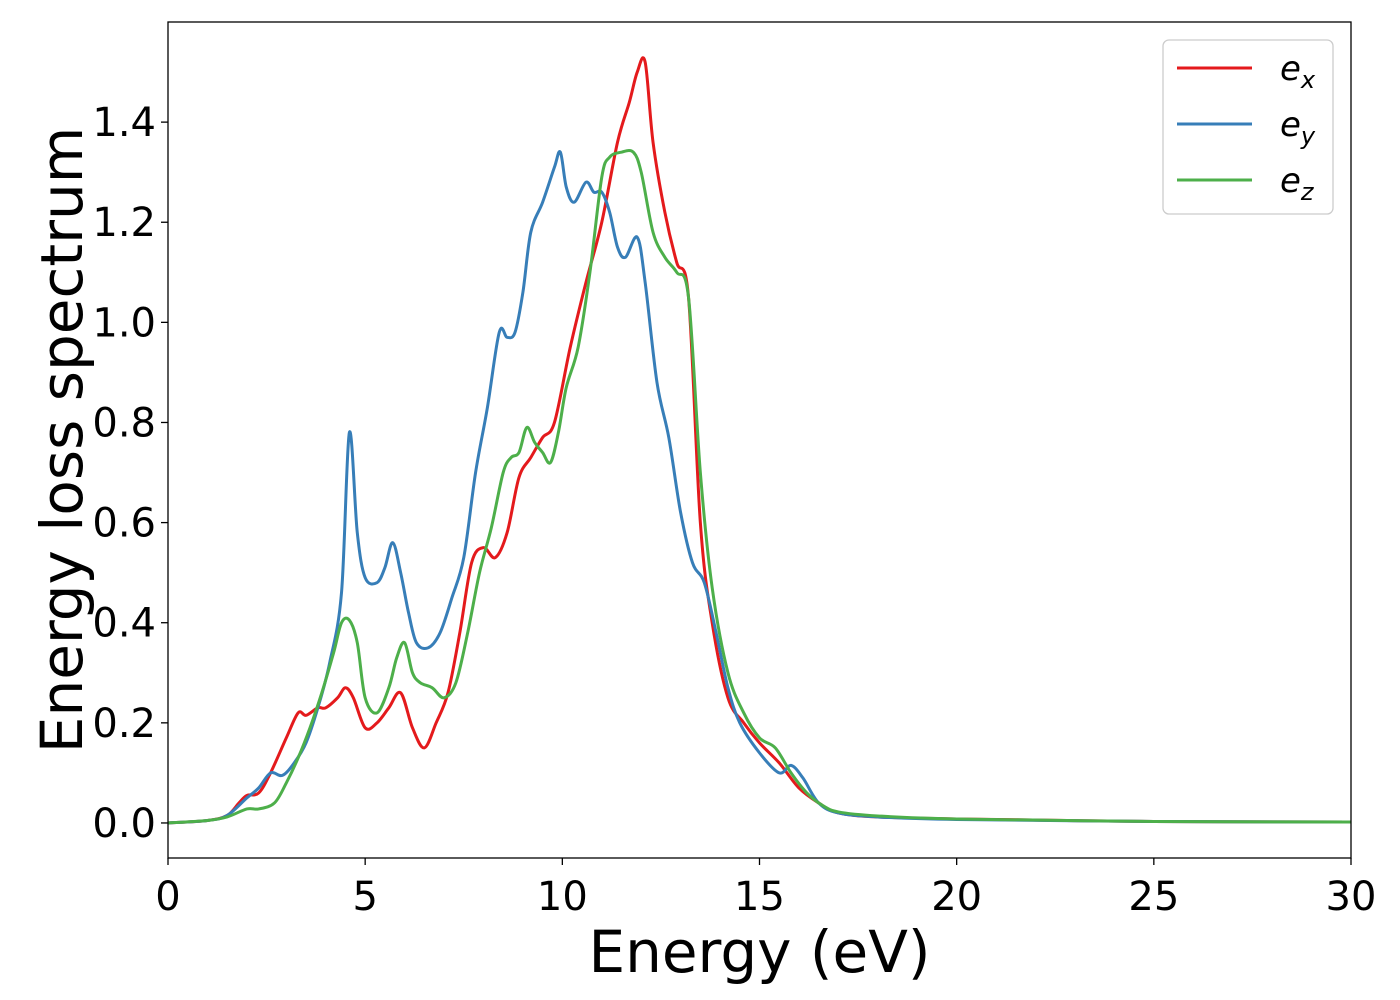 The image size is (1400, 1000). I want to click on legend-label-e_x: ex, so click(1298, 71).